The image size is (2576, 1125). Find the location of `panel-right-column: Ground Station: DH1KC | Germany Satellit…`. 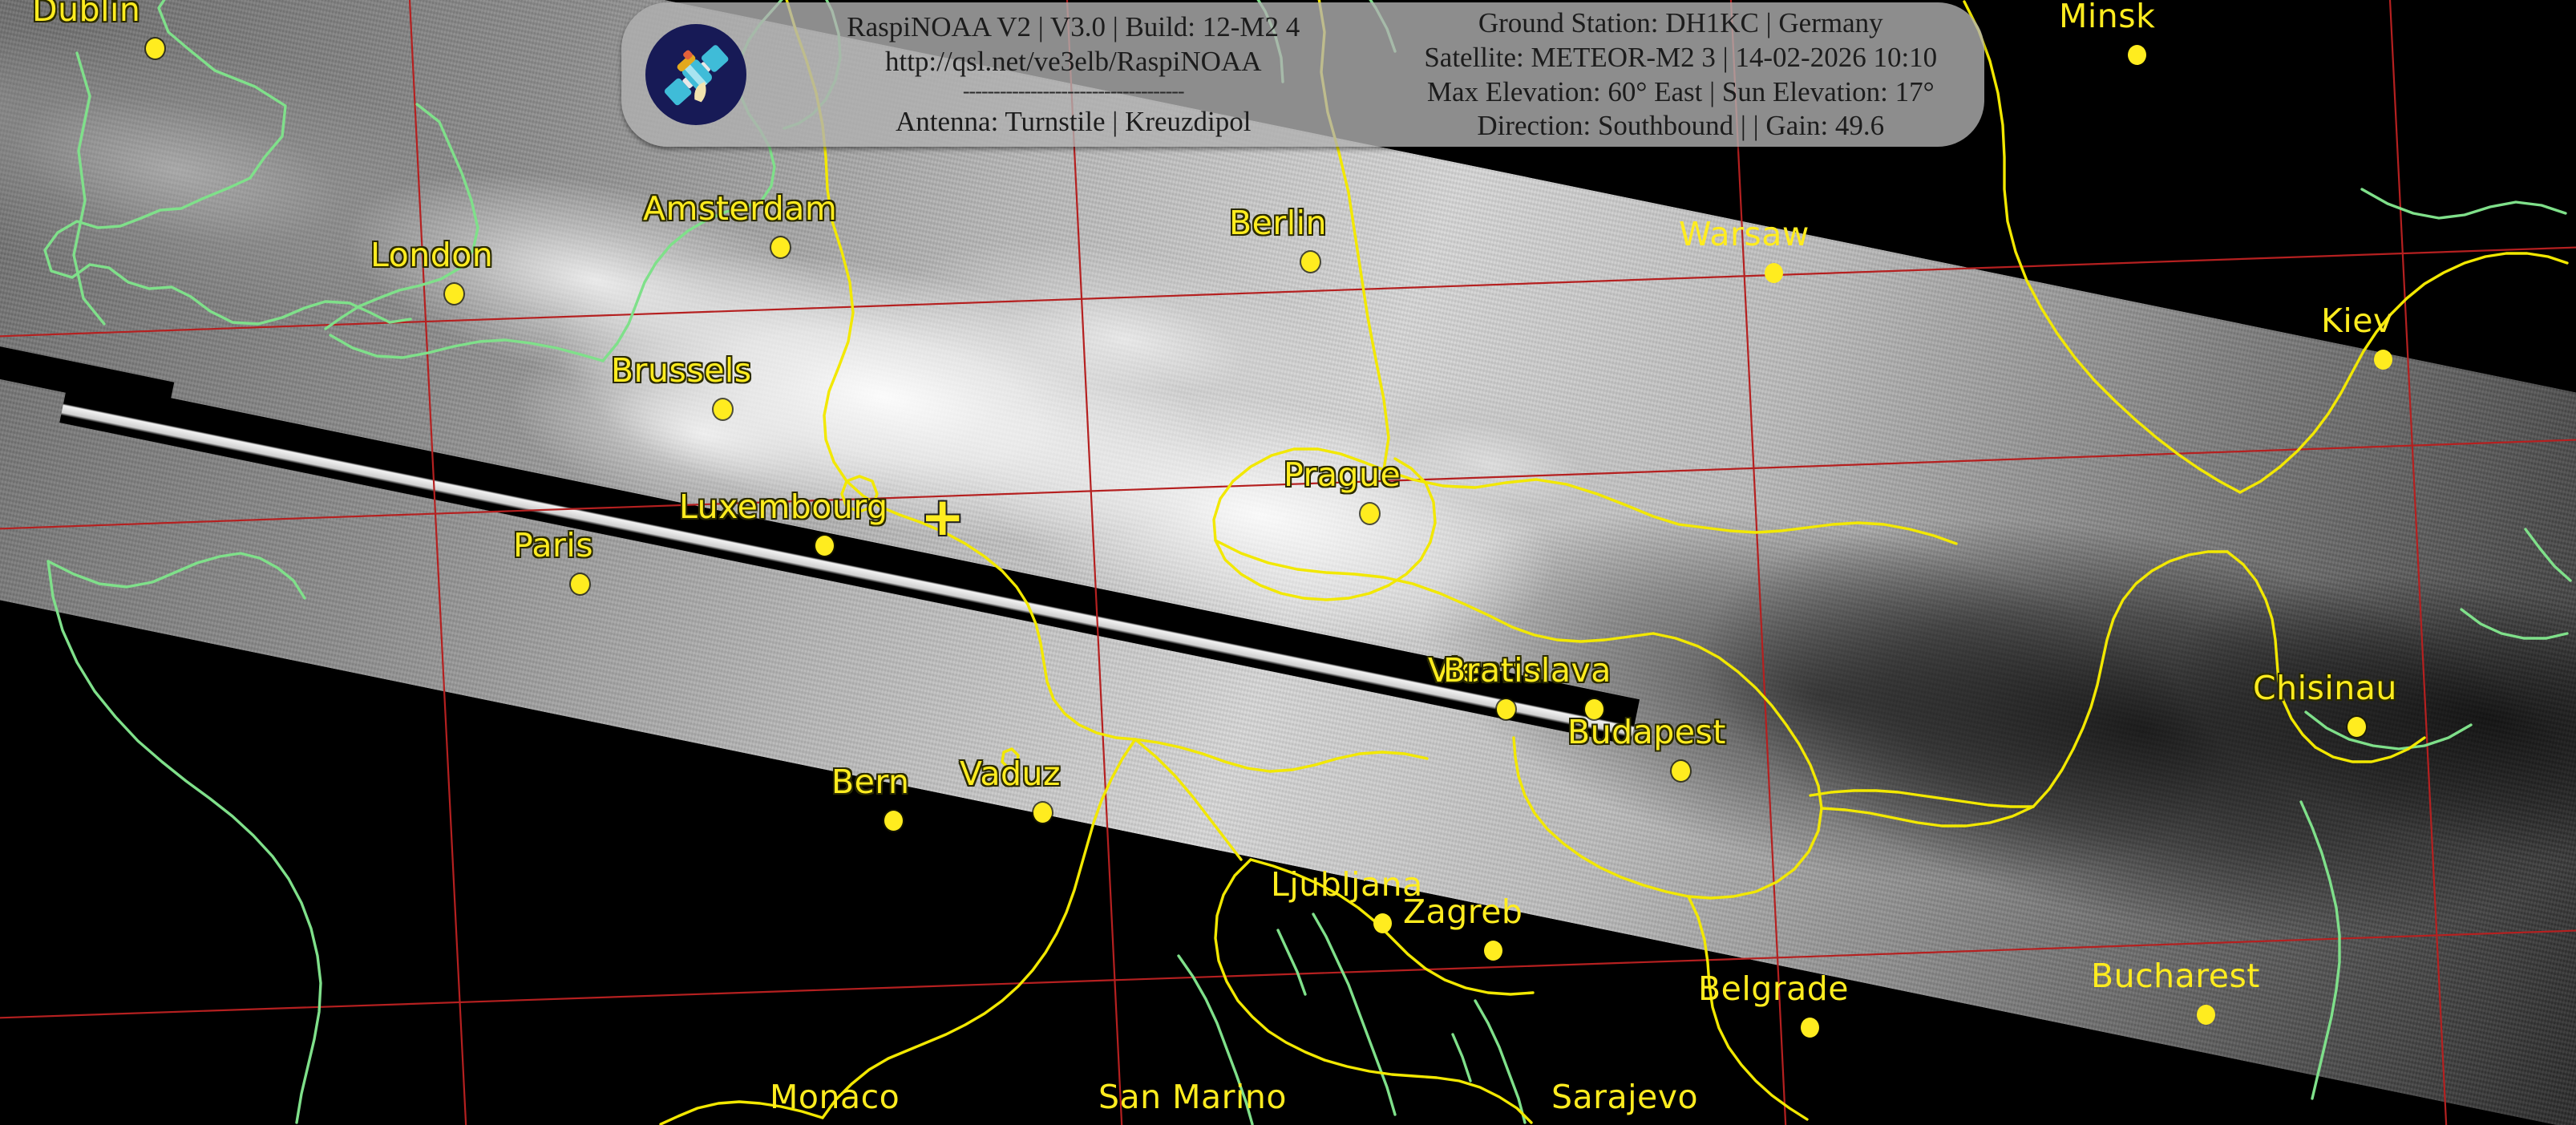

panel-right-column: Ground Station: DH1KC | Germany Satellit… is located at coordinates (1681, 74).